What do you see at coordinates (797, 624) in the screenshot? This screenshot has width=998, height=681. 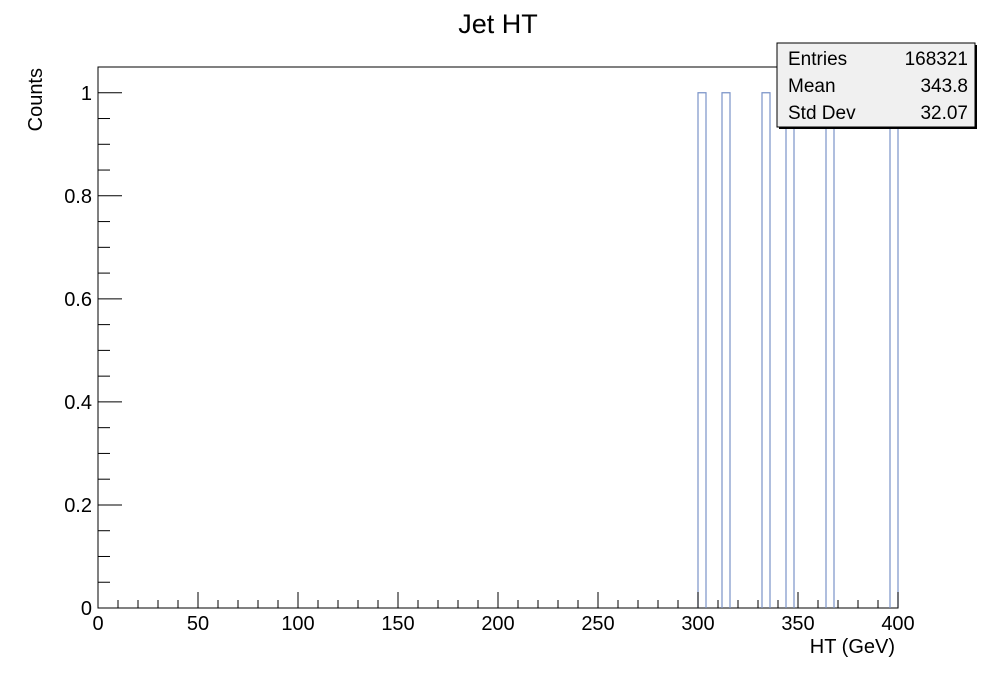 I see `x-tick-label: 350` at bounding box center [797, 624].